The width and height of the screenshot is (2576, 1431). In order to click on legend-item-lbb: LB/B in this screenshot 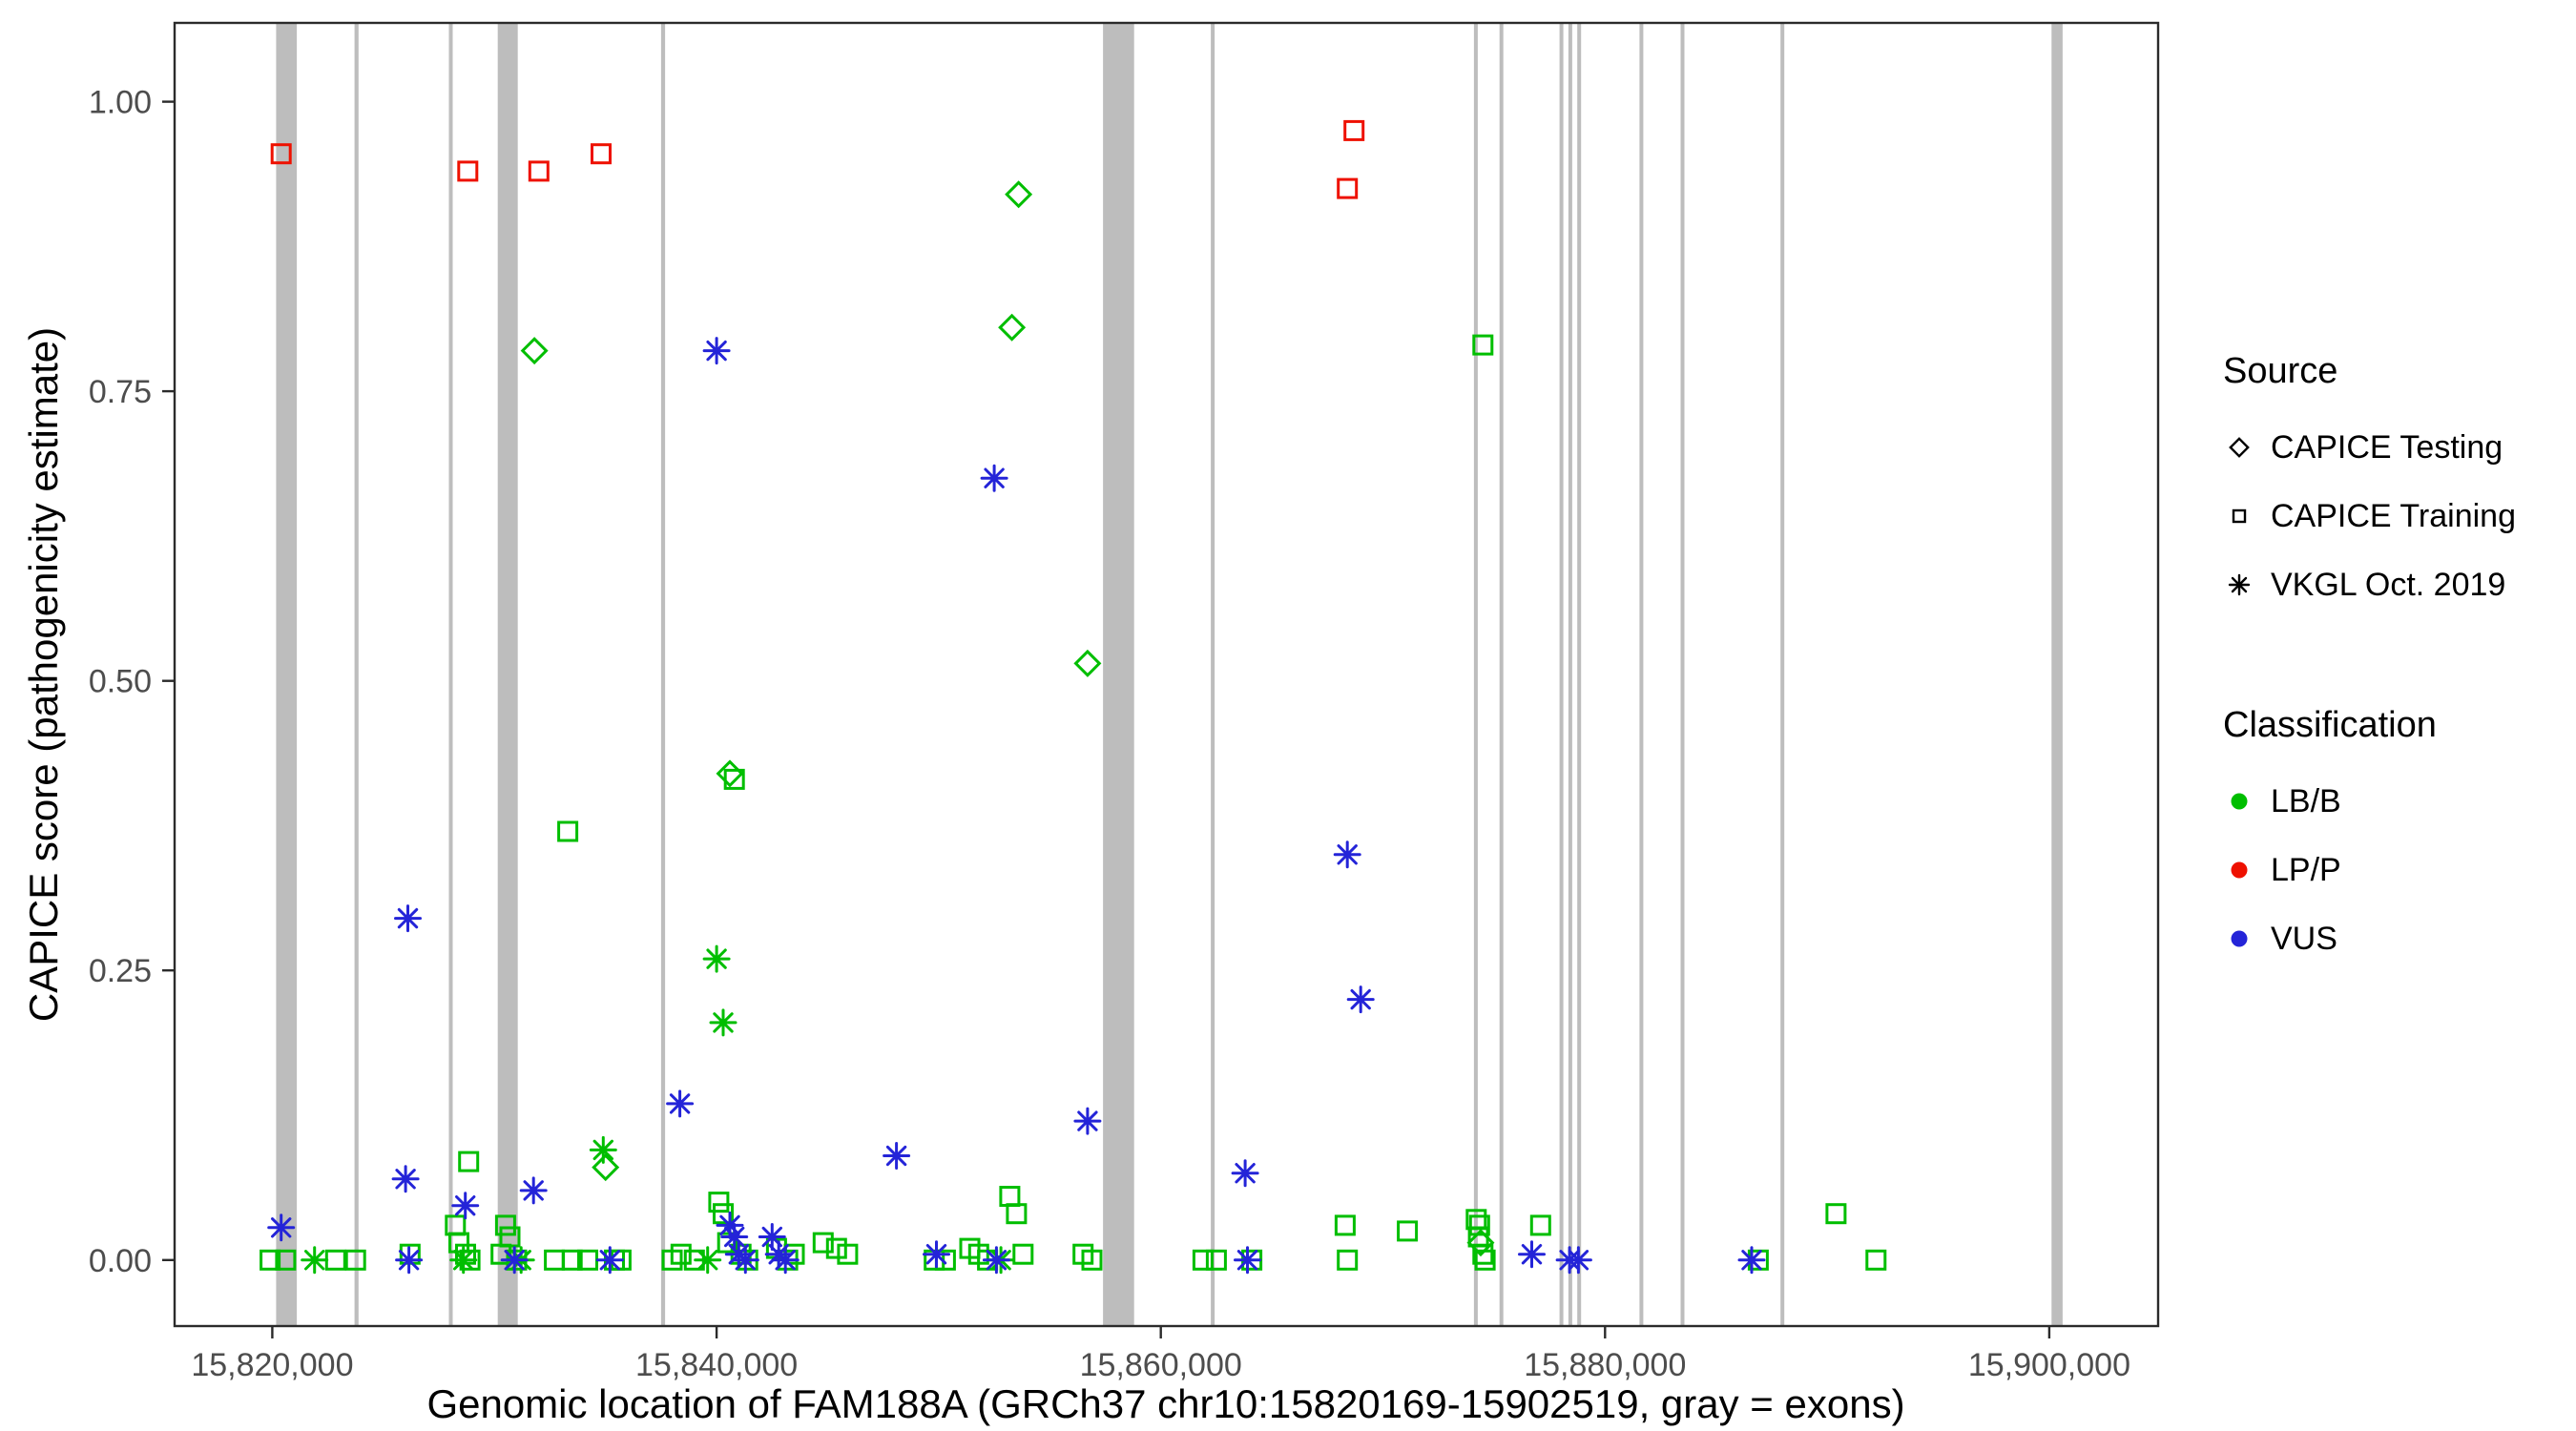, I will do `click(2394, 801)`.